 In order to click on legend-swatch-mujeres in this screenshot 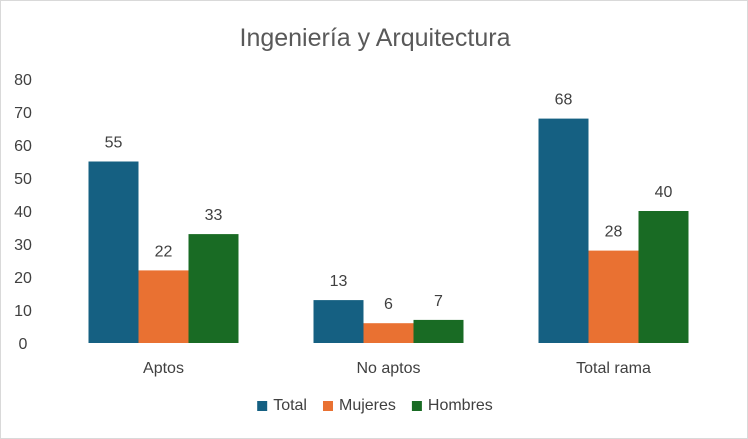, I will do `click(327, 406)`.